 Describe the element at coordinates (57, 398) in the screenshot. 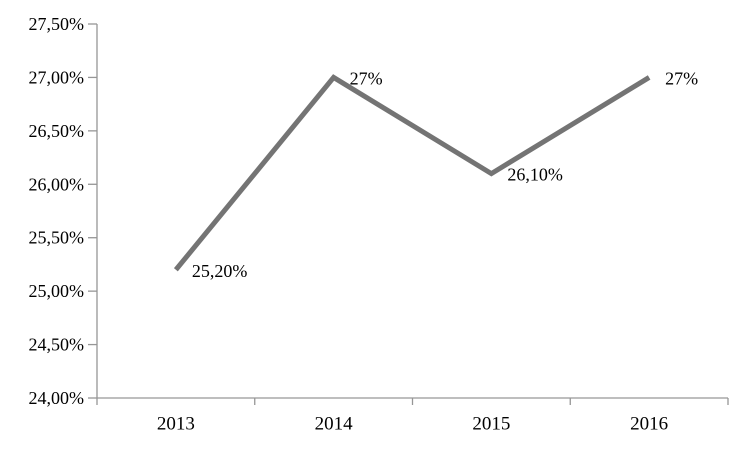

I see `y-tick-label: 24,00%` at that location.